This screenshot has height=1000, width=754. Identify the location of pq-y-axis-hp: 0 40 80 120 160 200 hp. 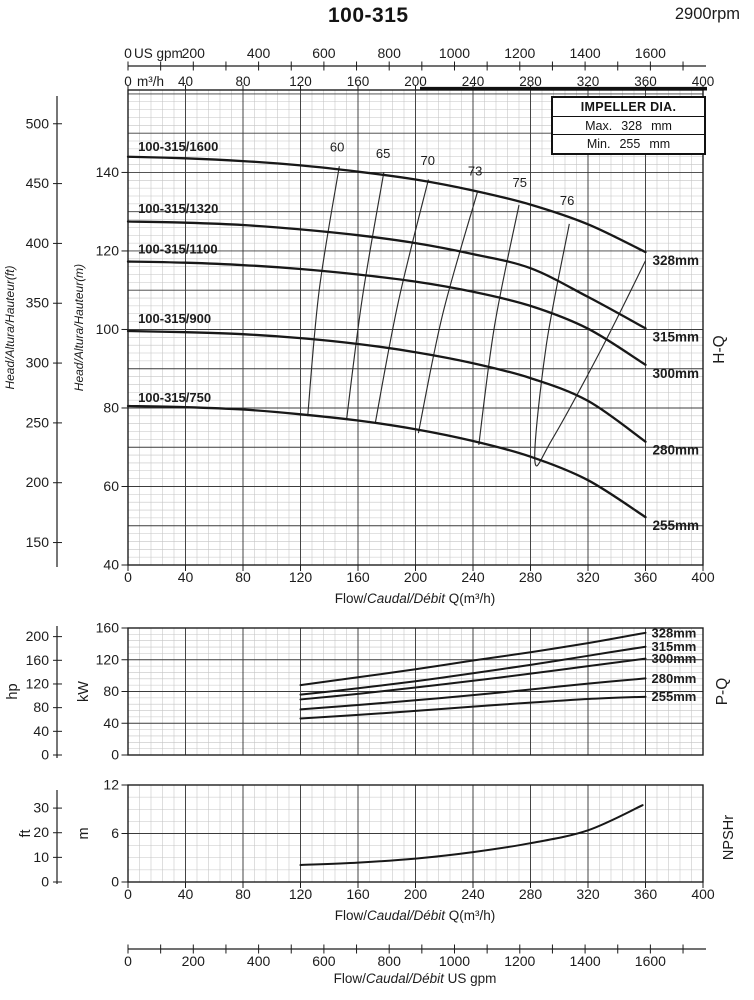
(33, 694).